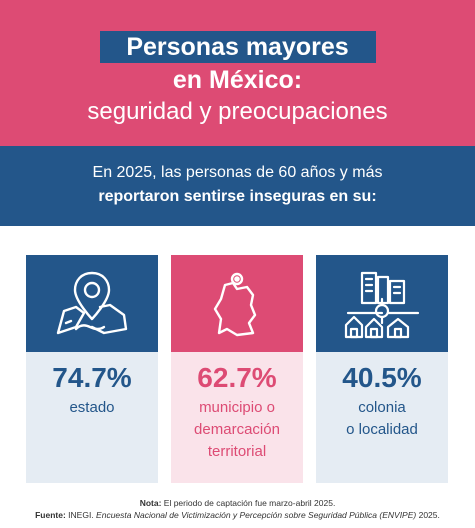  I want to click on map-pin-icon, so click(92, 303).